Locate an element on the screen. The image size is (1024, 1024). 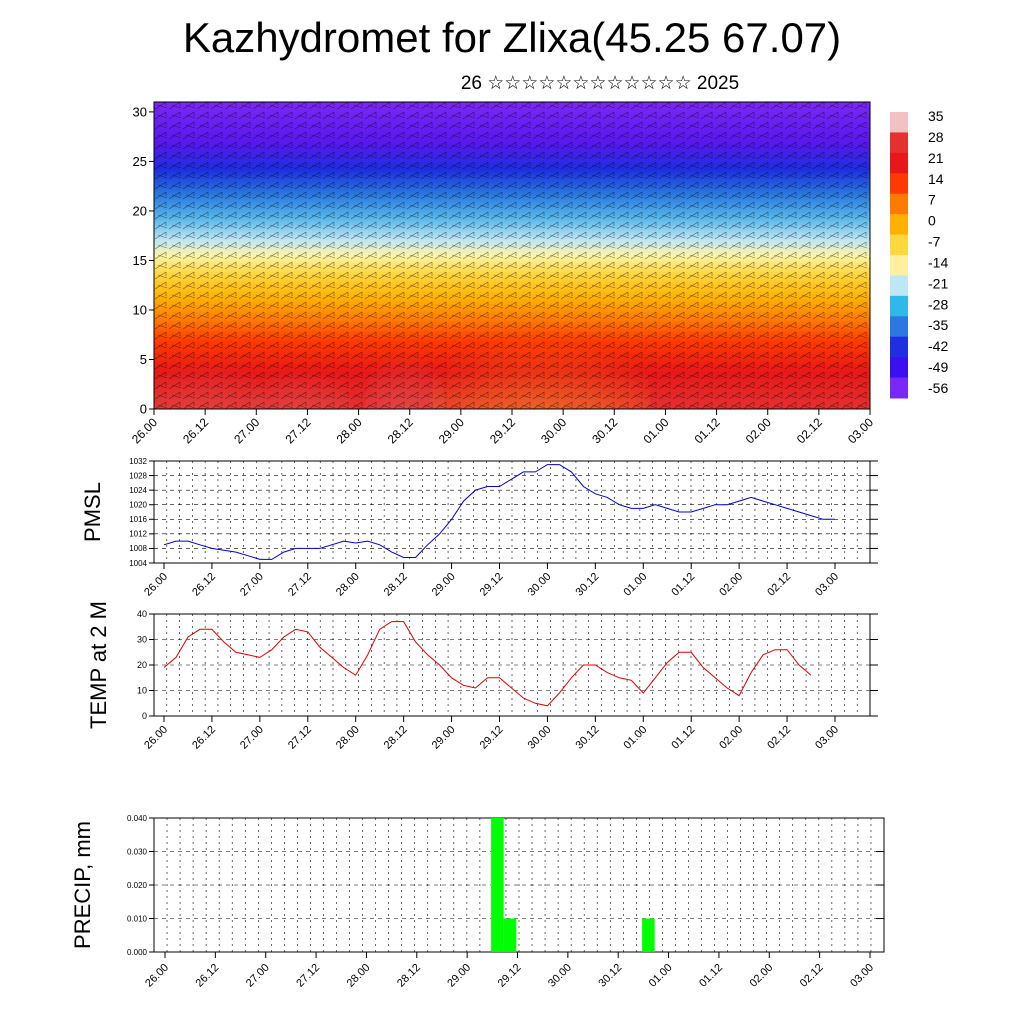
y-tick-label: 0.000 is located at coordinates (137, 952).